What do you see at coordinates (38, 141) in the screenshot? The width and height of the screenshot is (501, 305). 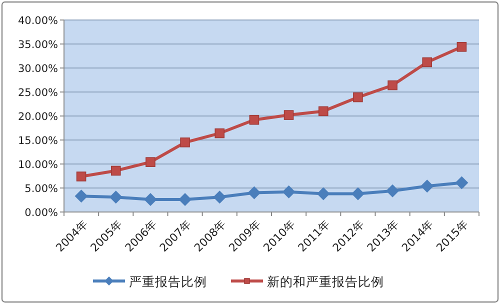 I see `y-tick-label: 15.00%` at bounding box center [38, 141].